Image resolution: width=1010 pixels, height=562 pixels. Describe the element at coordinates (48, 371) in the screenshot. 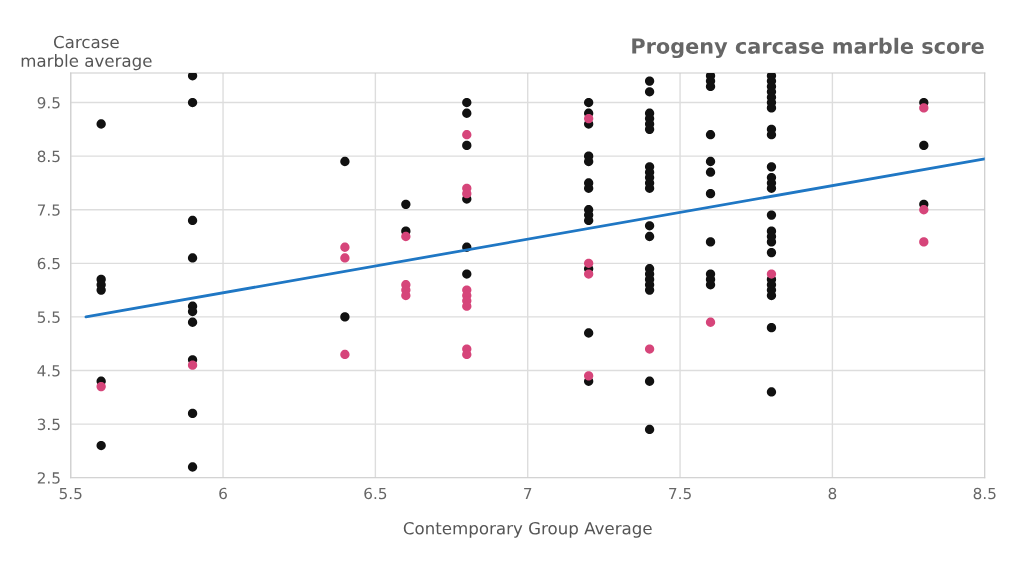

I see `y-tick-label: 4.5` at that location.